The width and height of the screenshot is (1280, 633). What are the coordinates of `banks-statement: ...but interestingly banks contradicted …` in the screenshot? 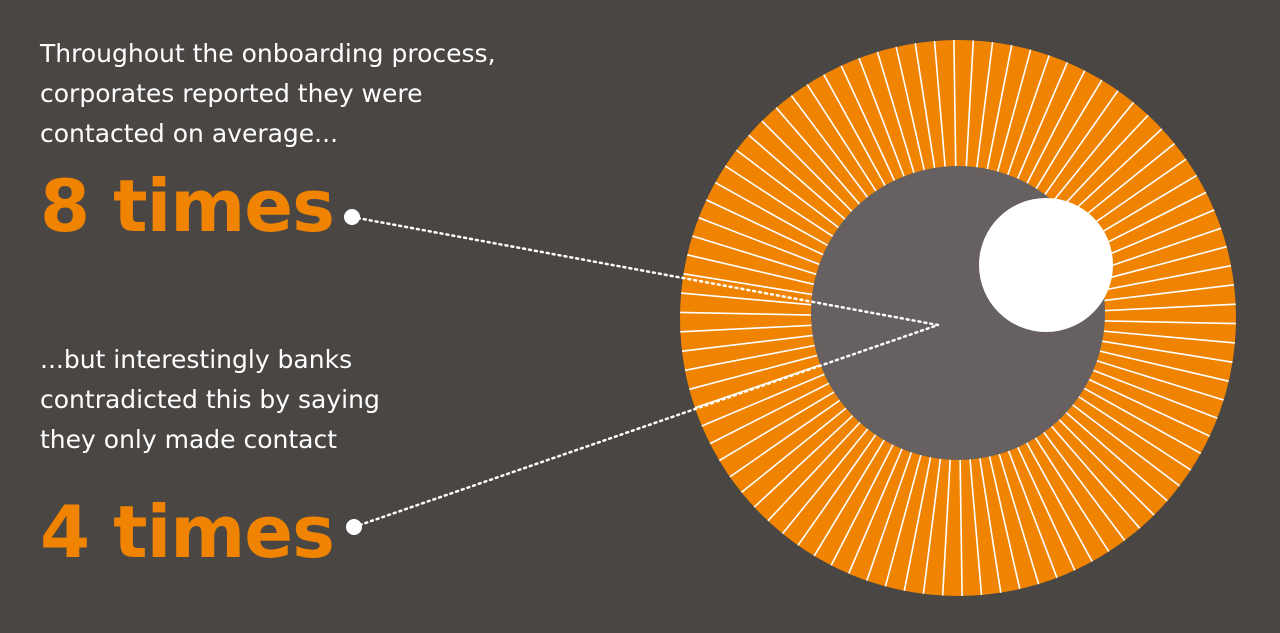 It's located at (210, 400).